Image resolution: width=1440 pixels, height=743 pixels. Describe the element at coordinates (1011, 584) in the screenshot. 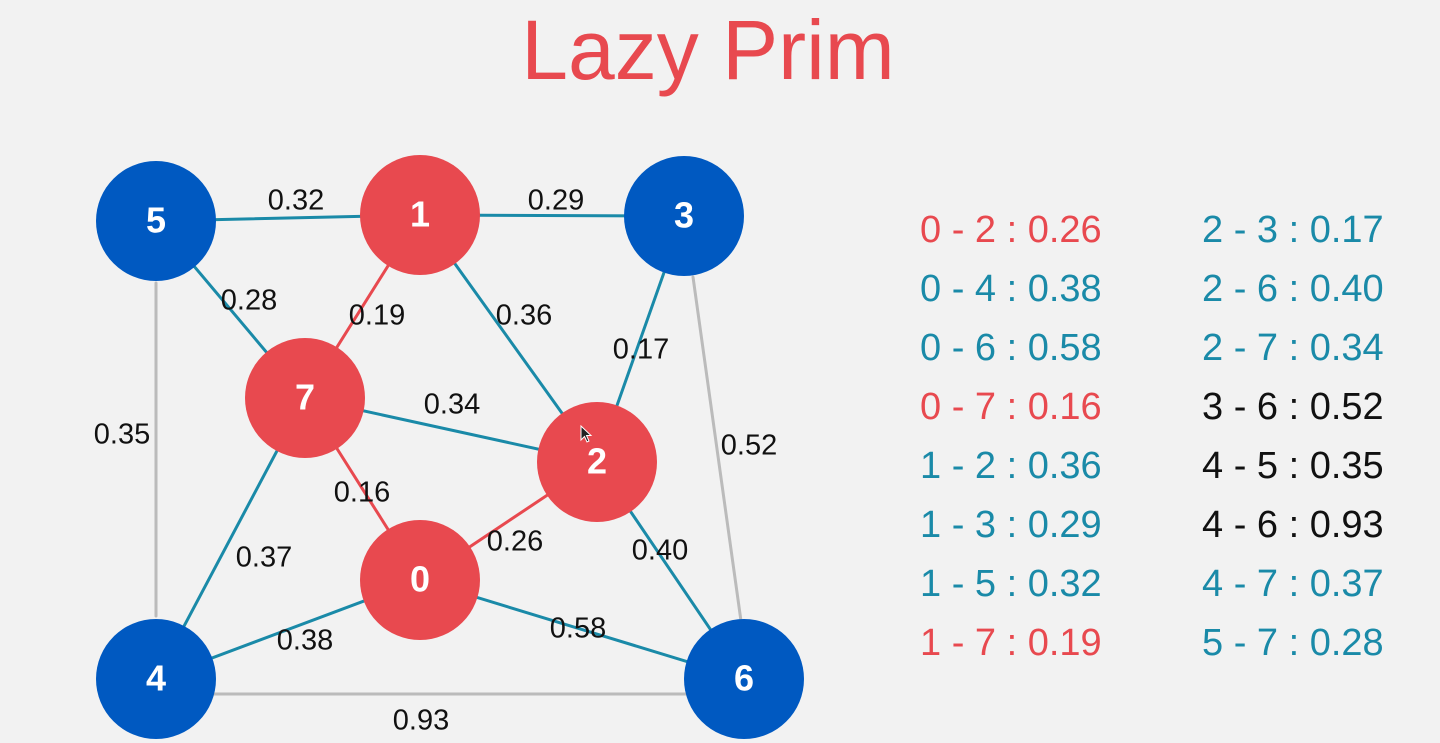

I see `edge-list-item: 1 - 5 : 0.32` at that location.